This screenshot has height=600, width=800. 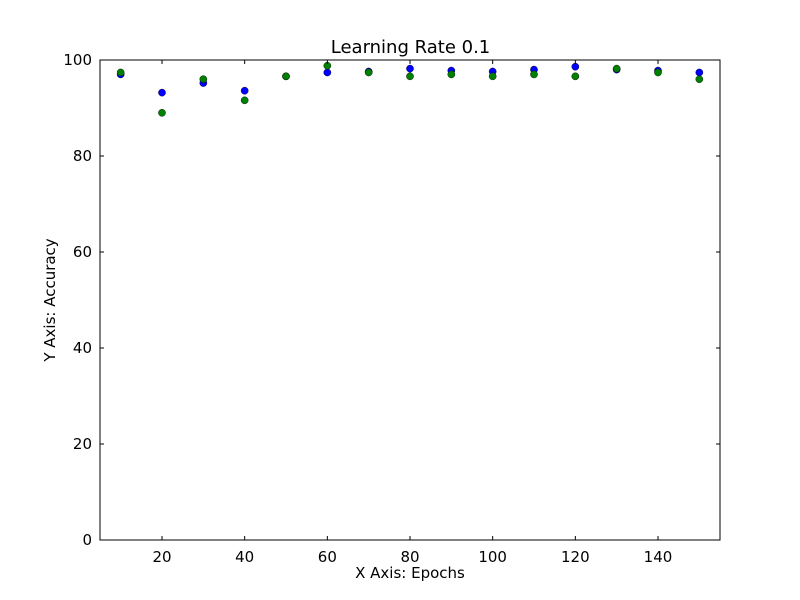 I want to click on y-axis-label: Y Axis: Accuracy, so click(x=50, y=300).